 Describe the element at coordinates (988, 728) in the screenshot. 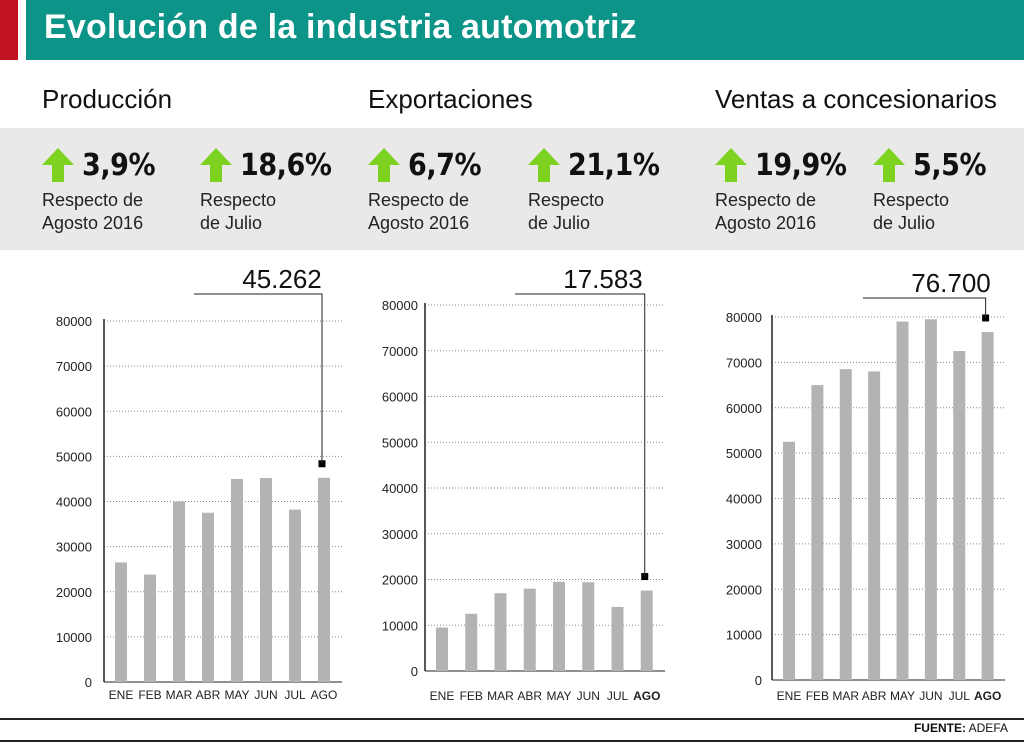

I see `source-value: ADEFA` at that location.